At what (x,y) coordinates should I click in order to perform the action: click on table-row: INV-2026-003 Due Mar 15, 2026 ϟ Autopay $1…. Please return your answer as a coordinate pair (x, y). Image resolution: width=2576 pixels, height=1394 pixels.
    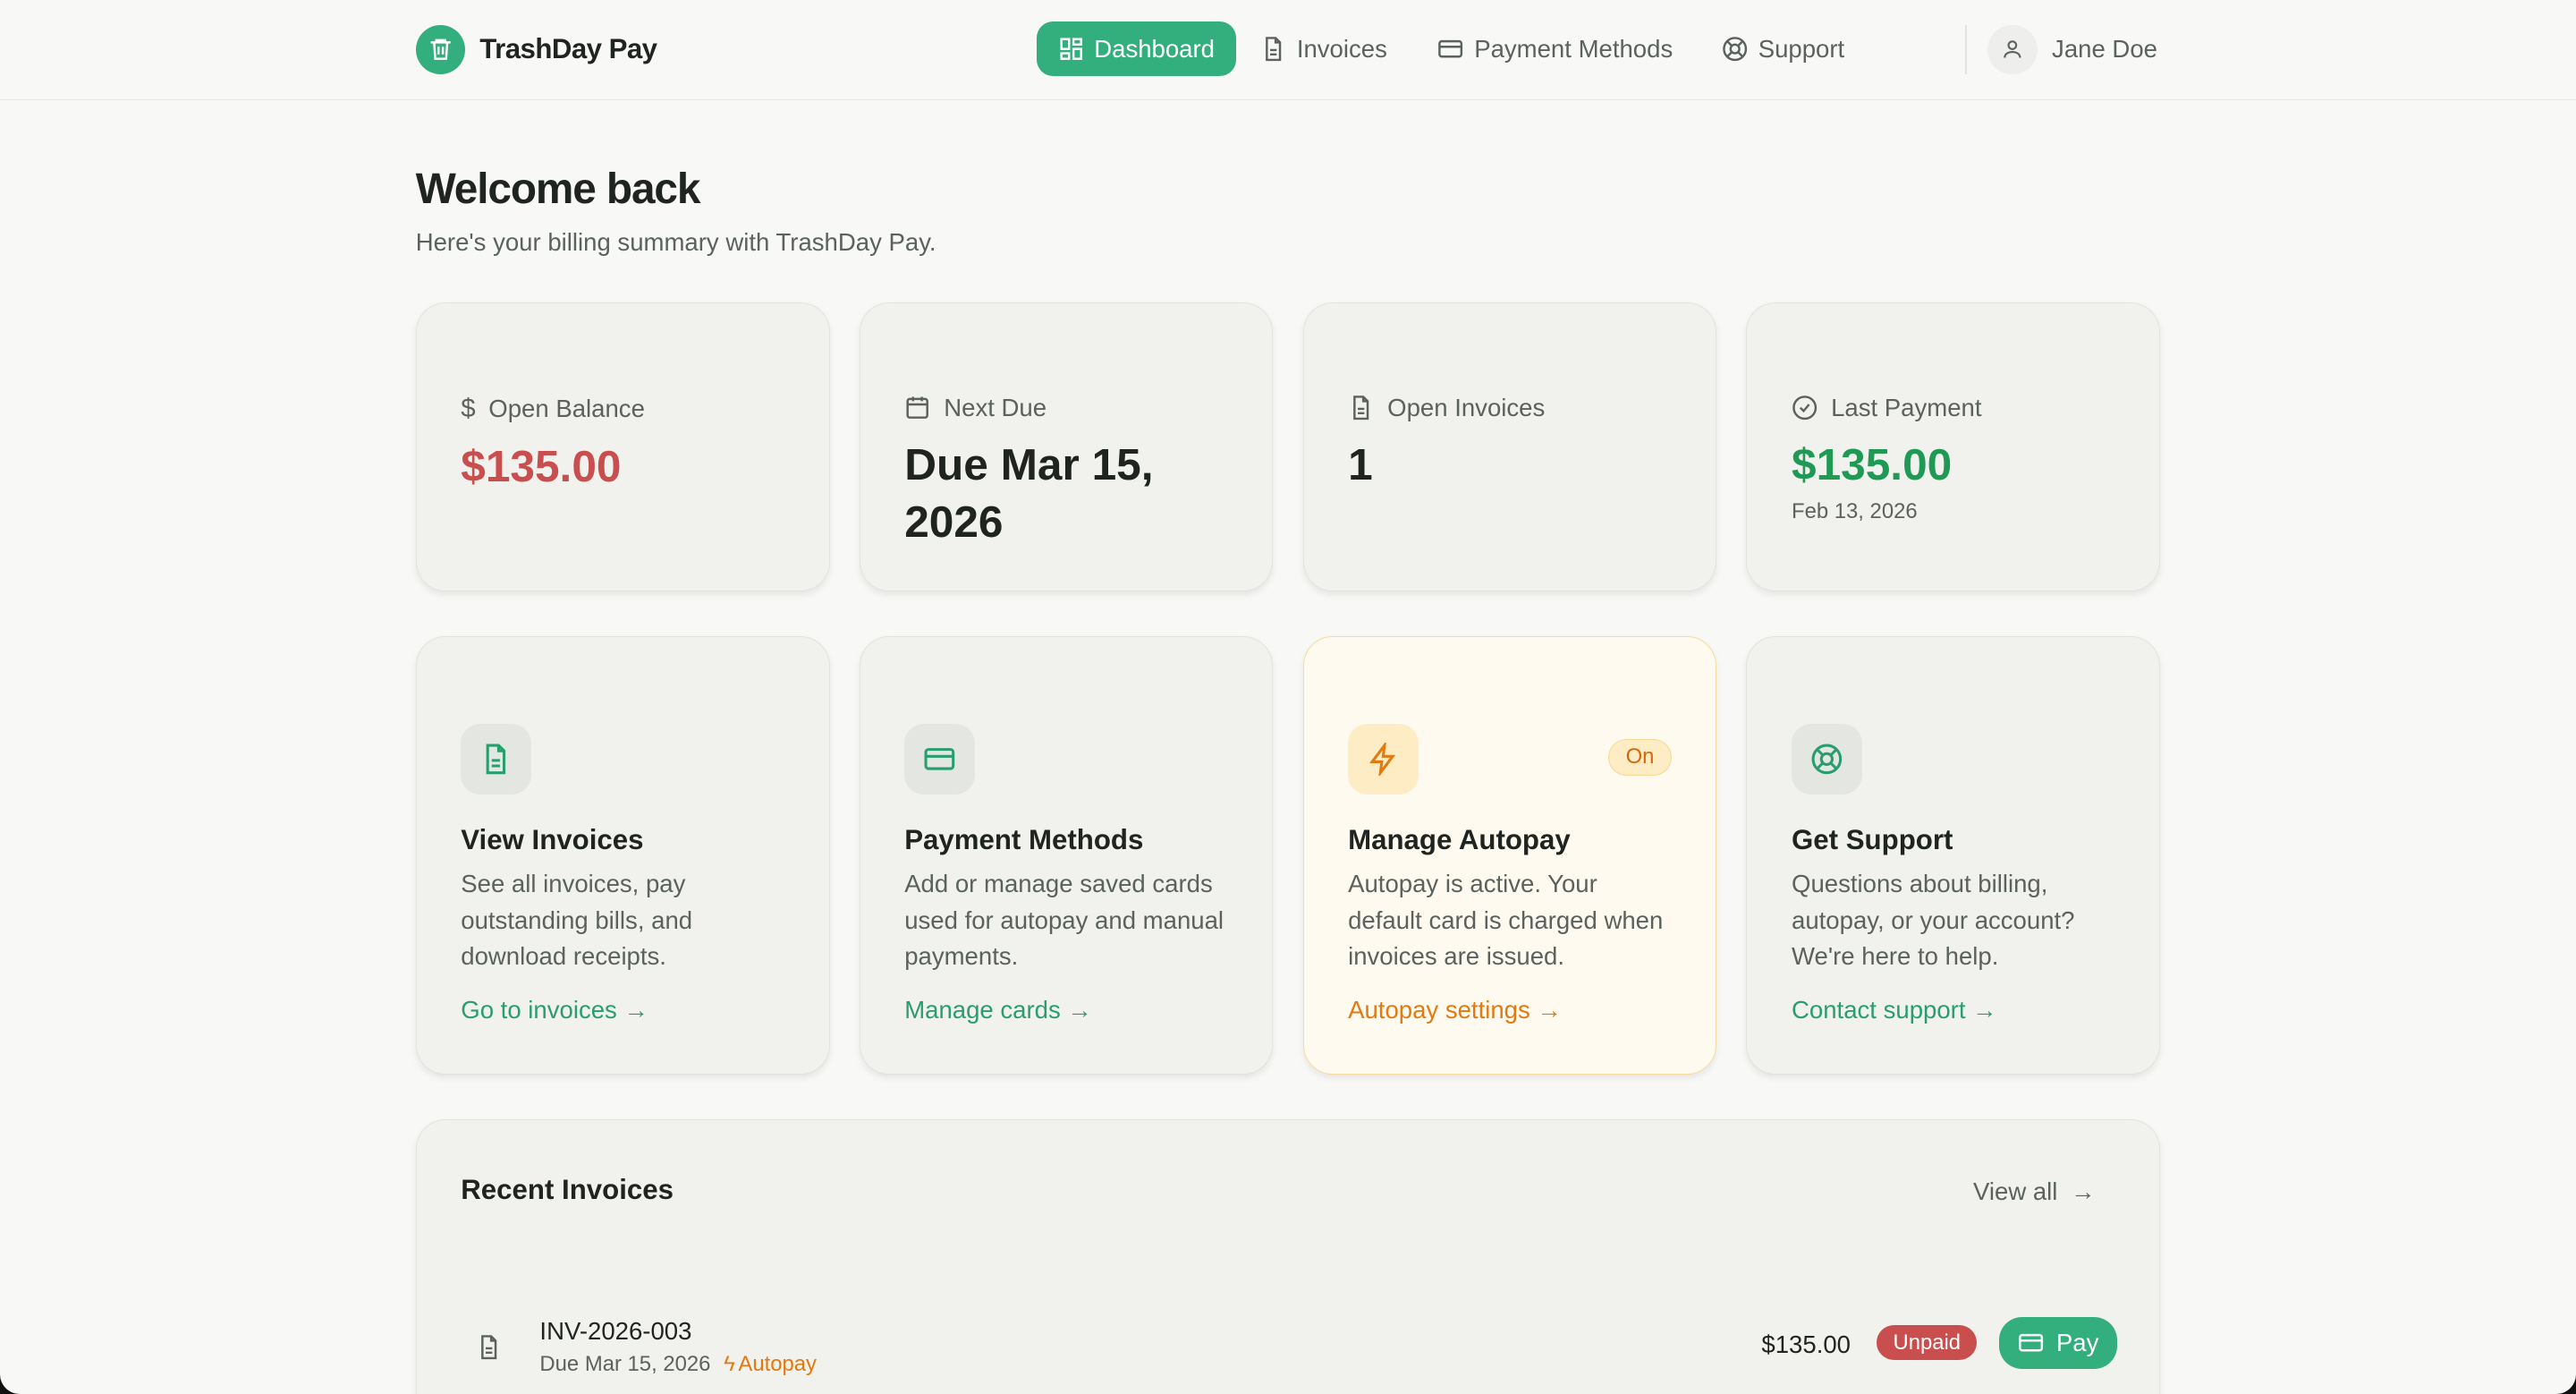
    Looking at the image, I should click on (1296, 1347).